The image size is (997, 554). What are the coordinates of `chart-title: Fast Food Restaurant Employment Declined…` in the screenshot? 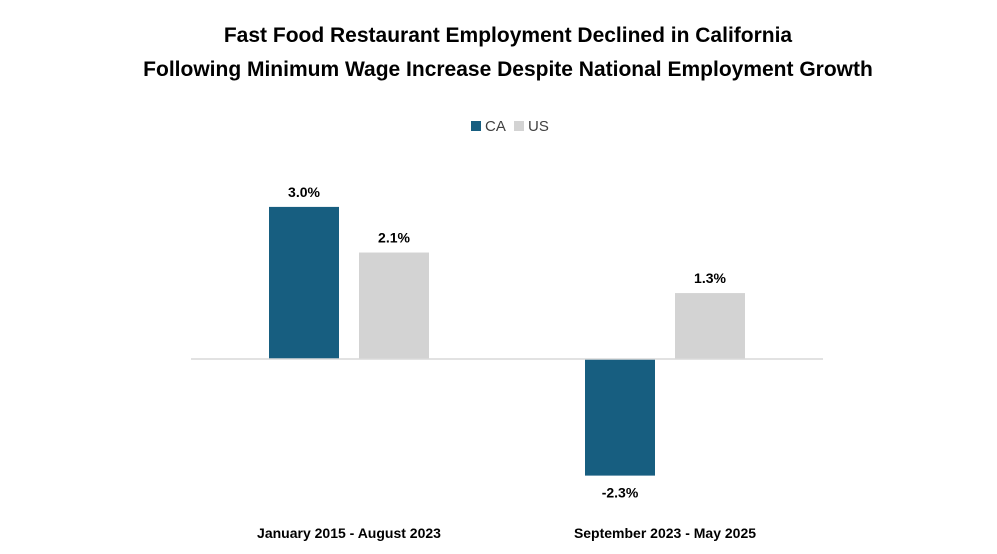 It's located at (508, 52).